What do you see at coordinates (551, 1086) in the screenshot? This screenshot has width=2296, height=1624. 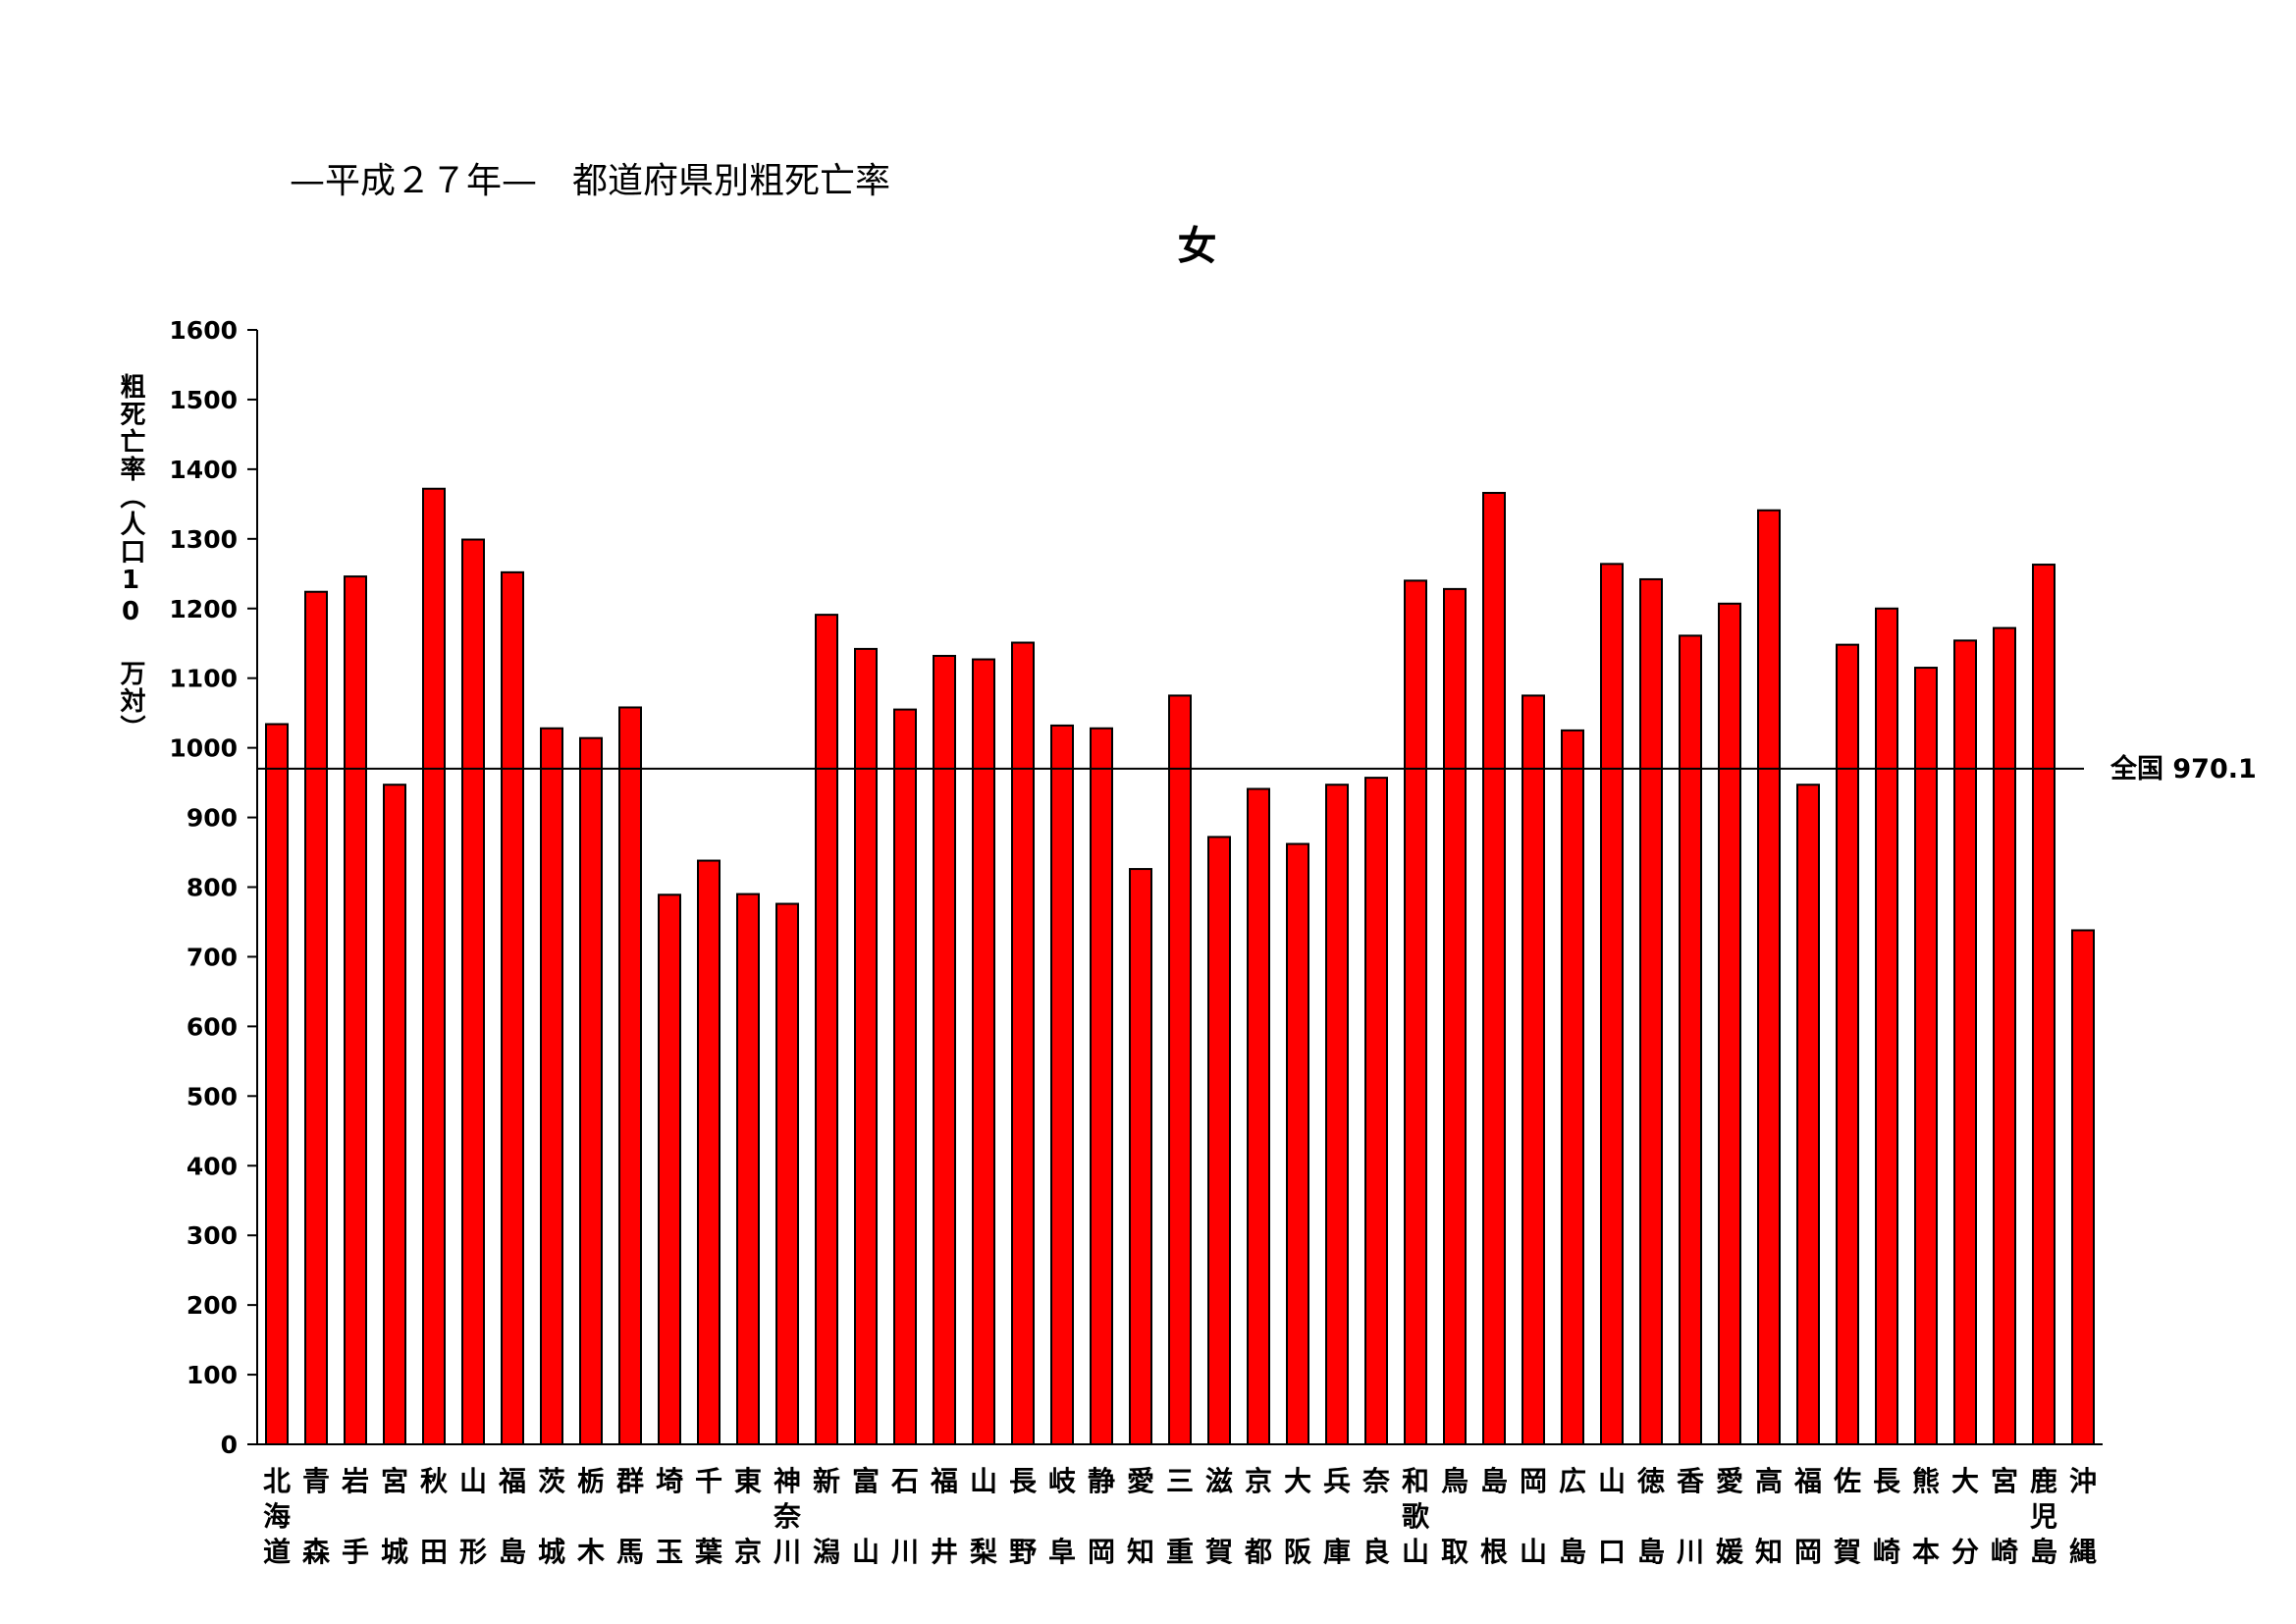 I see `bar-茨城` at bounding box center [551, 1086].